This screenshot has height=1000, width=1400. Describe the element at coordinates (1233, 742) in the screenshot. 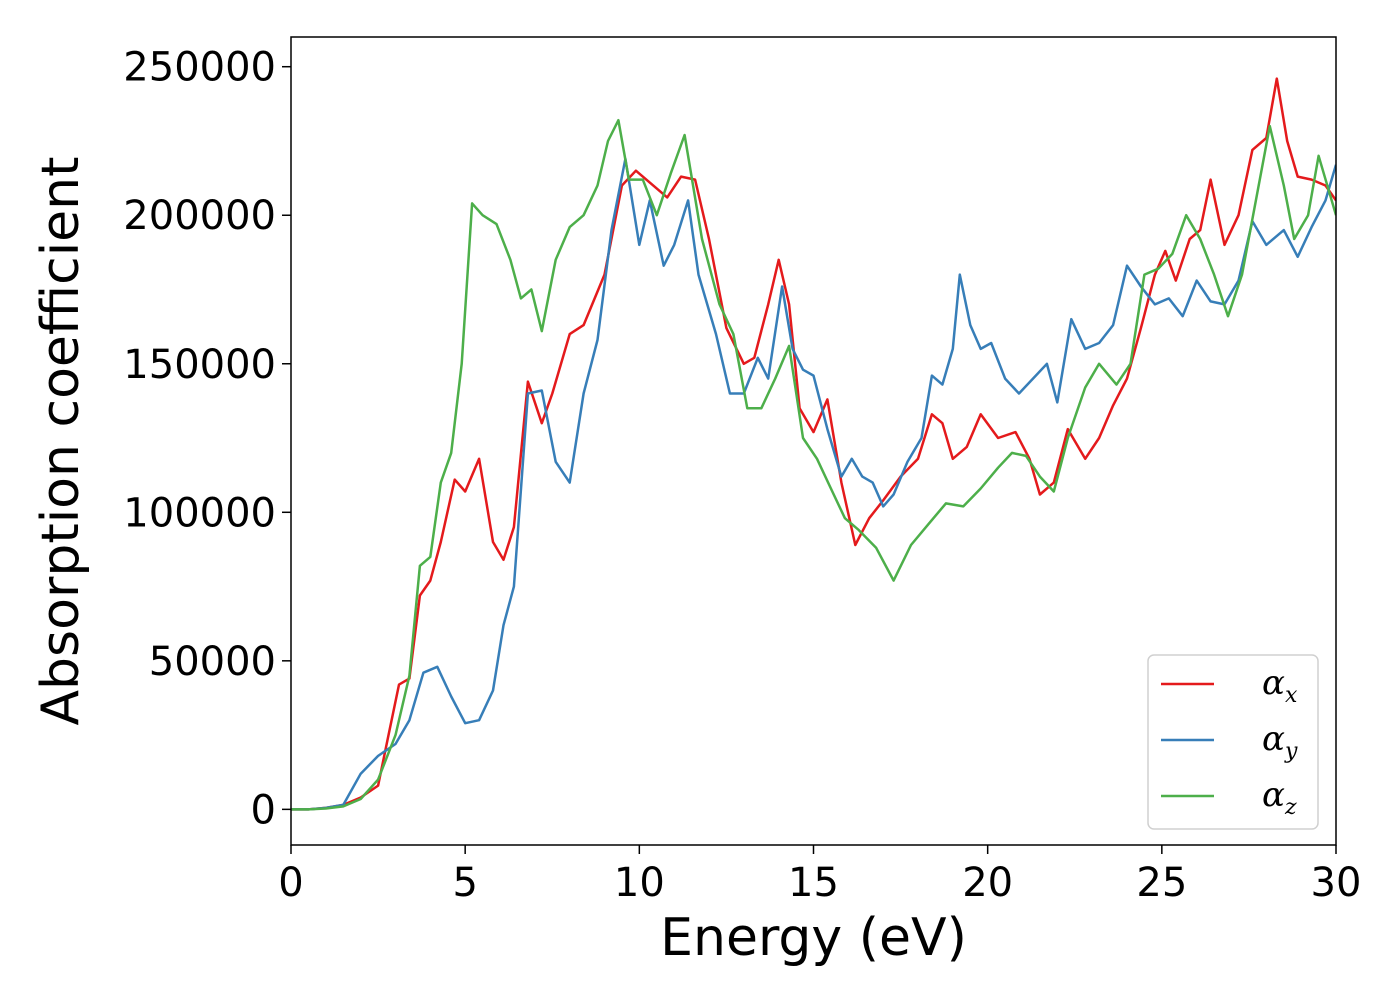

I see `legend-box` at that location.